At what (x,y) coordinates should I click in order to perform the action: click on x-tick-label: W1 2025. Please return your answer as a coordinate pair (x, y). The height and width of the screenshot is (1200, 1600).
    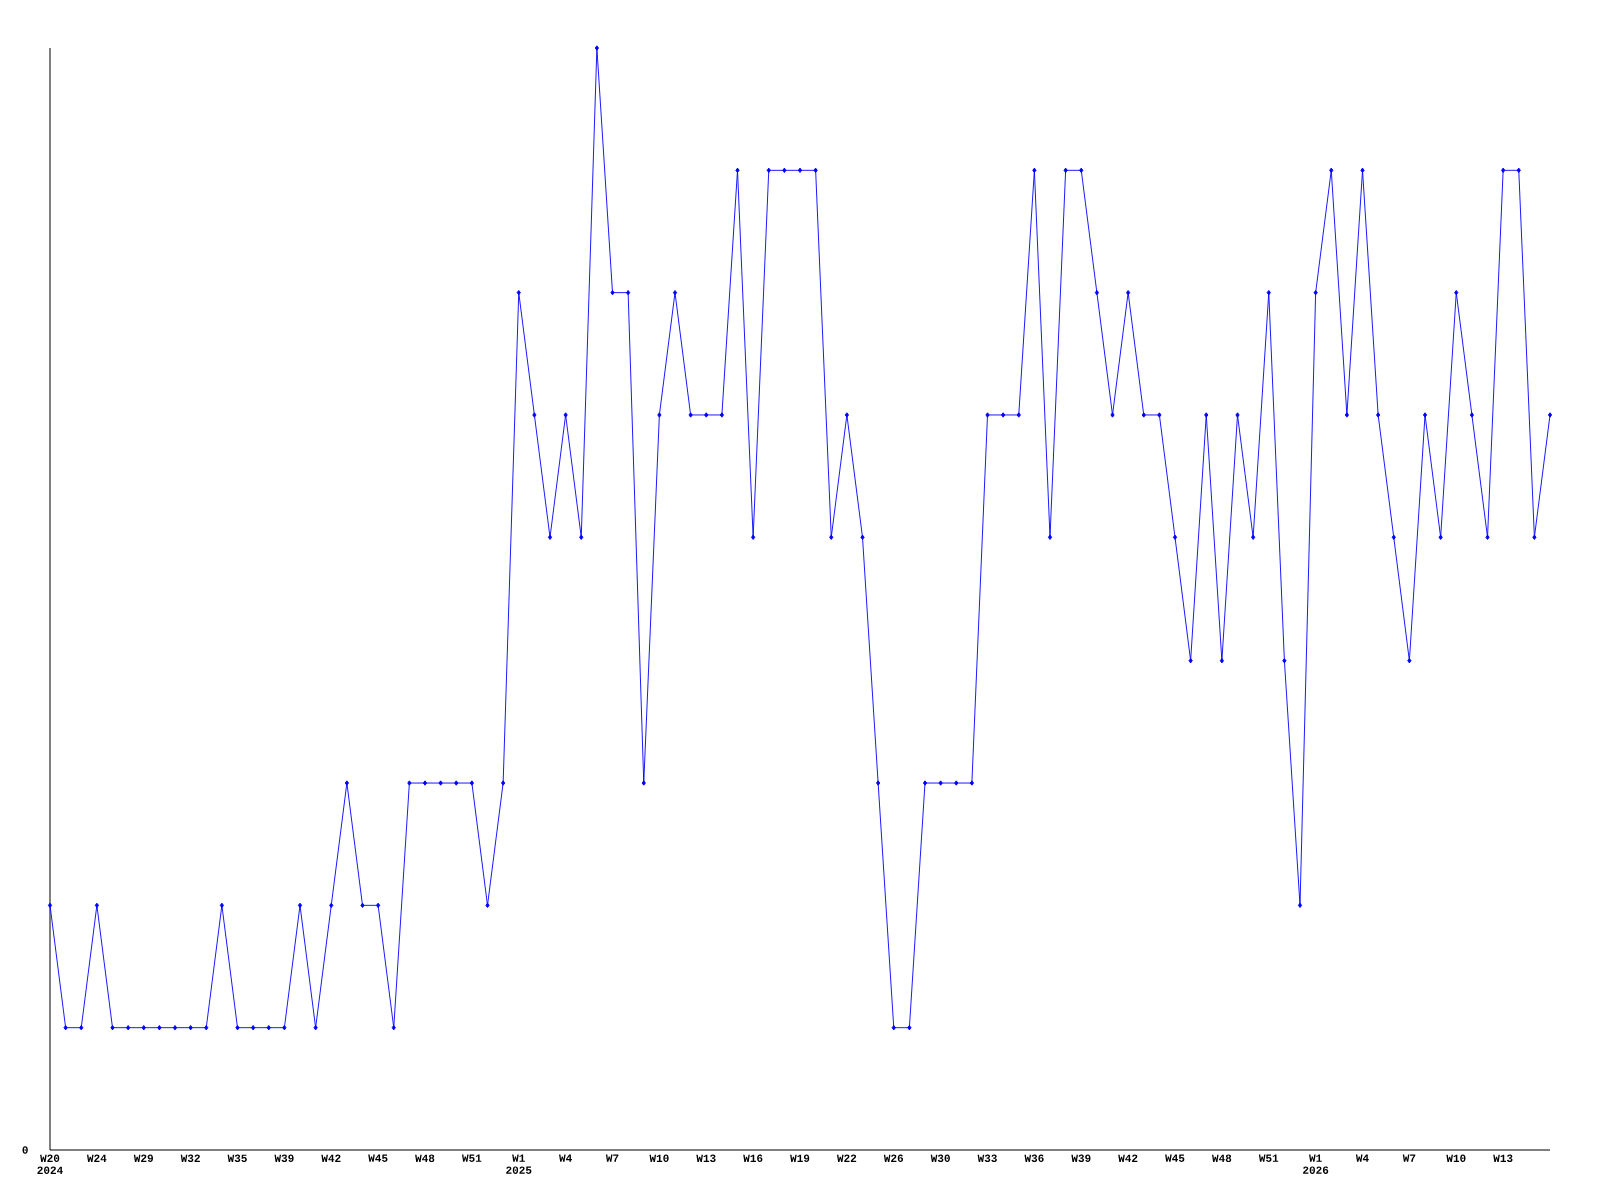
    Looking at the image, I should click on (519, 1164).